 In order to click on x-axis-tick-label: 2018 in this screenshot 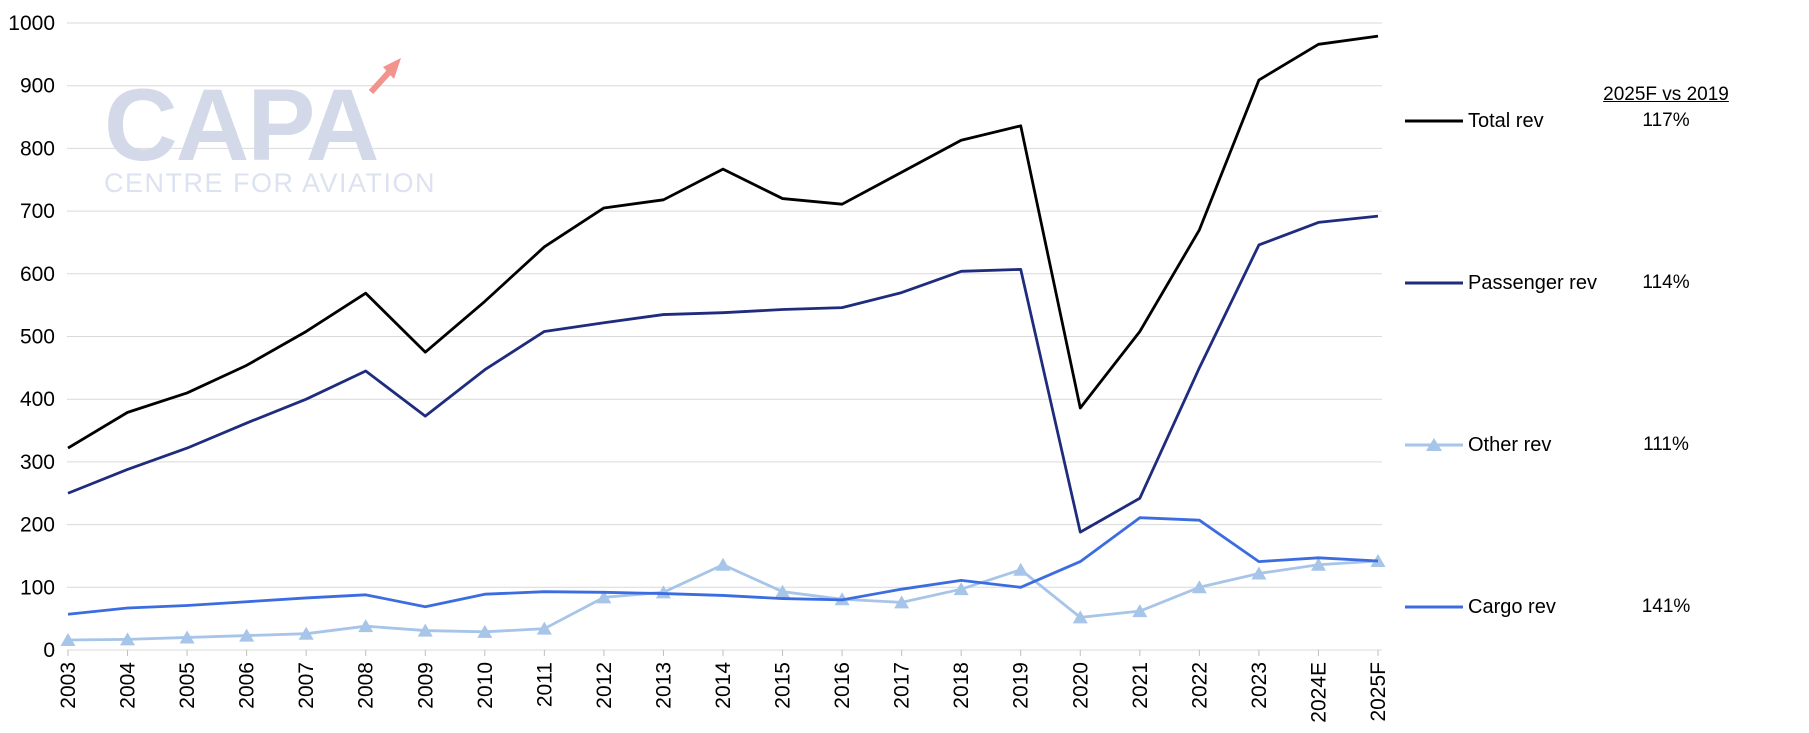, I will do `click(961, 685)`.